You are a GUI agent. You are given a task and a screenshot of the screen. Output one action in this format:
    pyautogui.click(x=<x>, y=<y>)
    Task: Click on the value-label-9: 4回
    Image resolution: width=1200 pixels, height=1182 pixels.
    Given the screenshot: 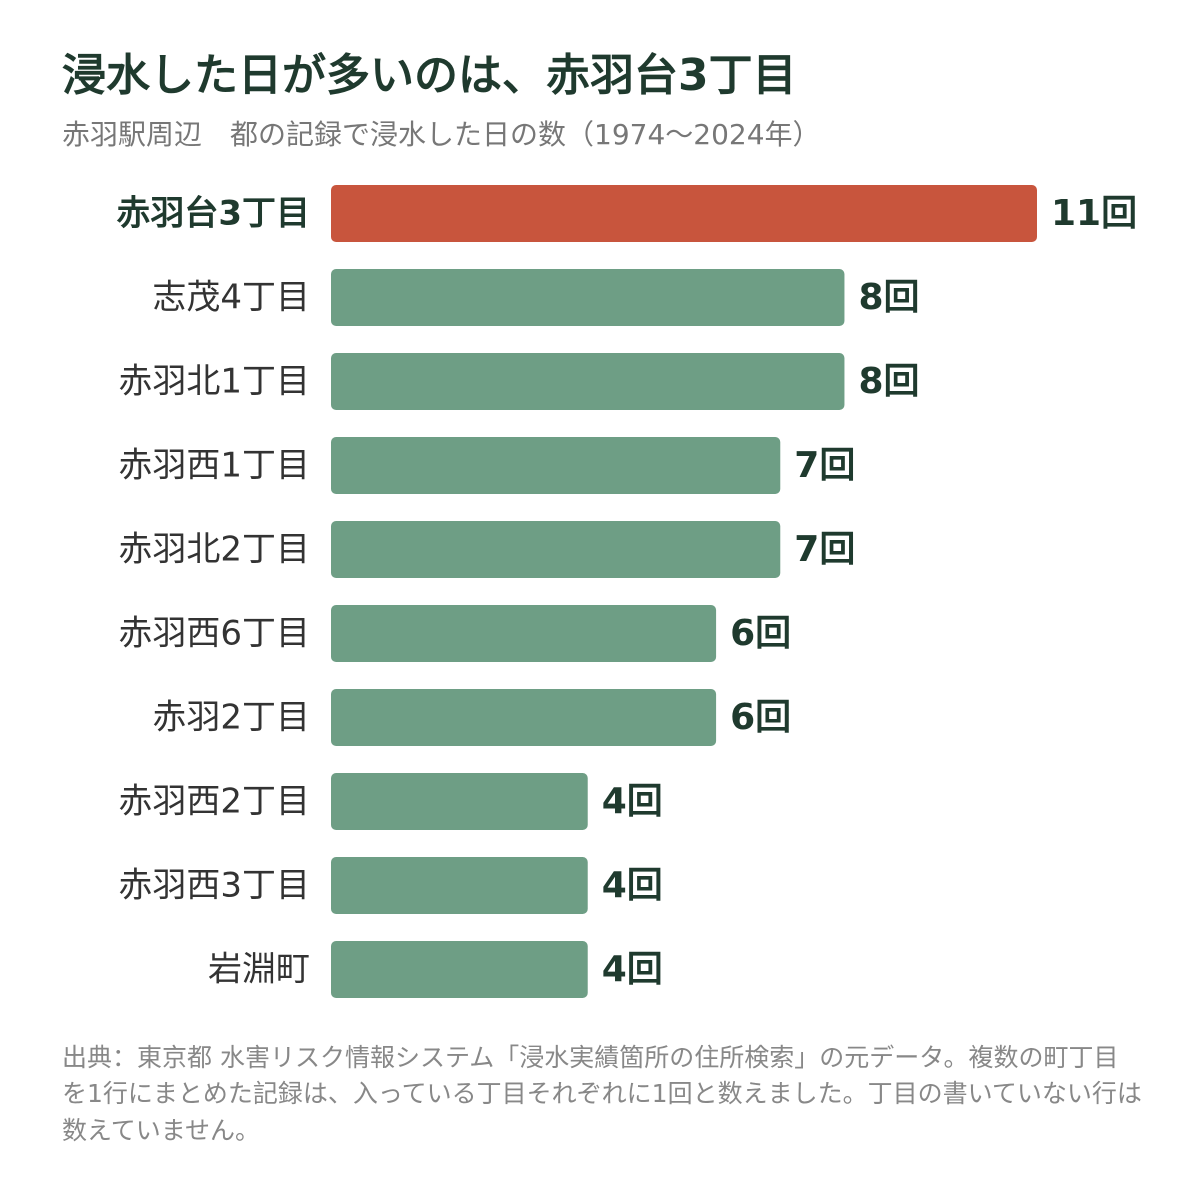 What is the action you would take?
    pyautogui.click(x=632, y=969)
    